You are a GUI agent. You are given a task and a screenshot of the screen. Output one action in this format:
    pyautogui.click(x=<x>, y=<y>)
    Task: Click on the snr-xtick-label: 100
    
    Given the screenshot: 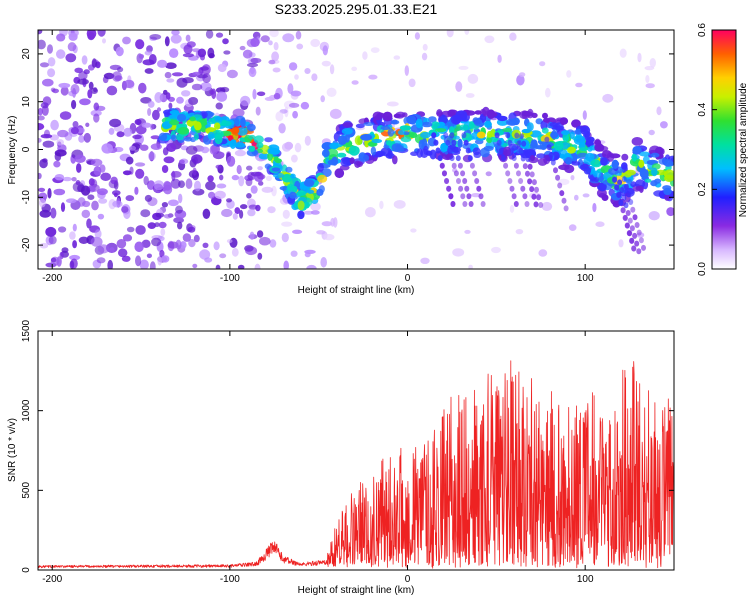 What is the action you would take?
    pyautogui.click(x=585, y=579)
    